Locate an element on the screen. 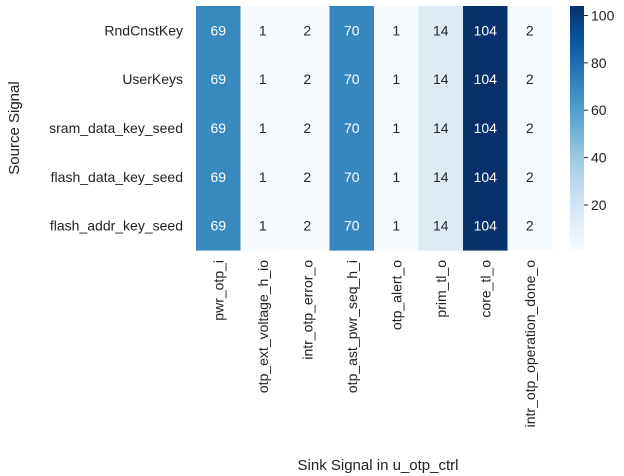 This screenshot has height=476, width=624. column-label: prim_tl_o is located at coordinates (441, 289).